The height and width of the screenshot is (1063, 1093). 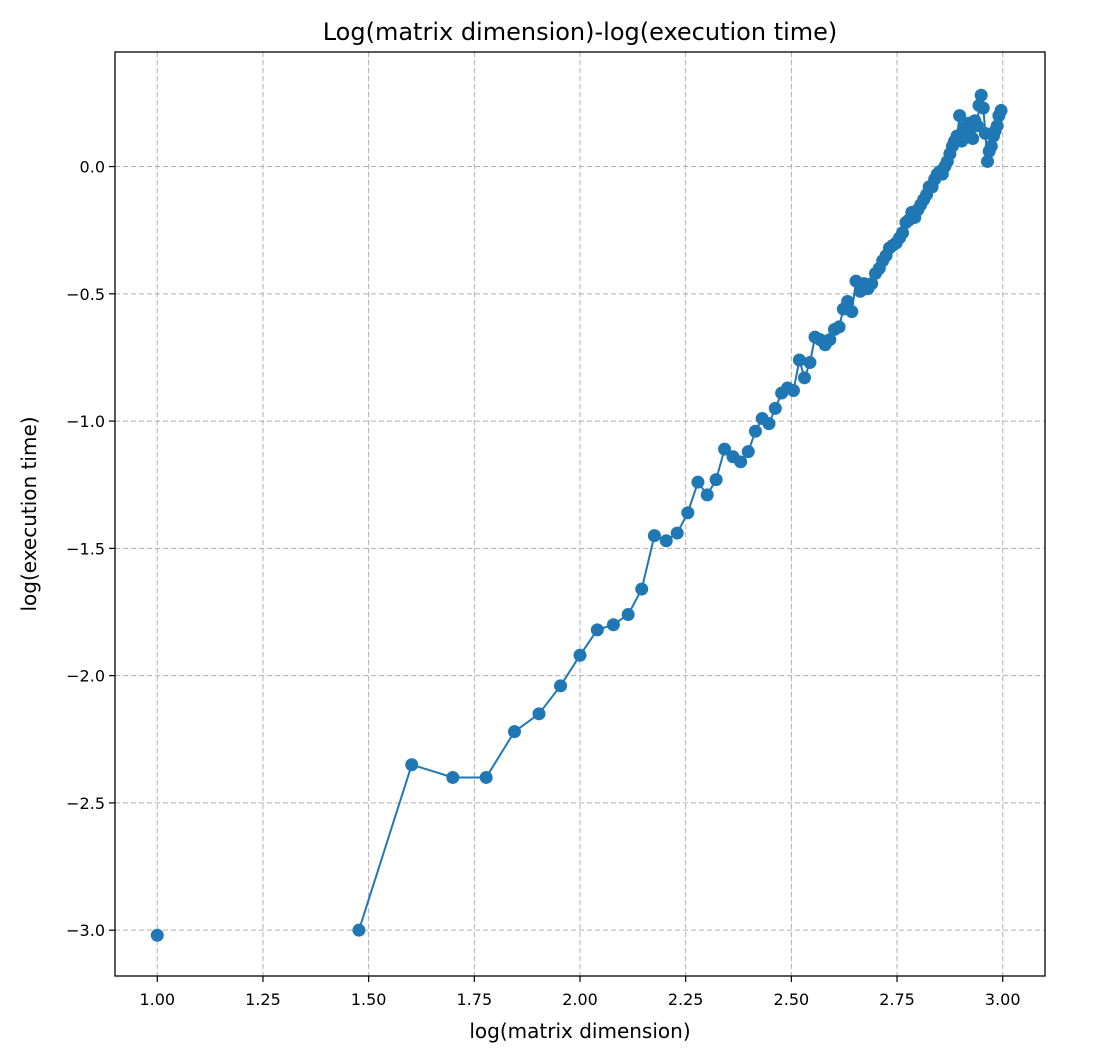 I want to click on y-tick-label: −3.0, so click(x=85, y=930).